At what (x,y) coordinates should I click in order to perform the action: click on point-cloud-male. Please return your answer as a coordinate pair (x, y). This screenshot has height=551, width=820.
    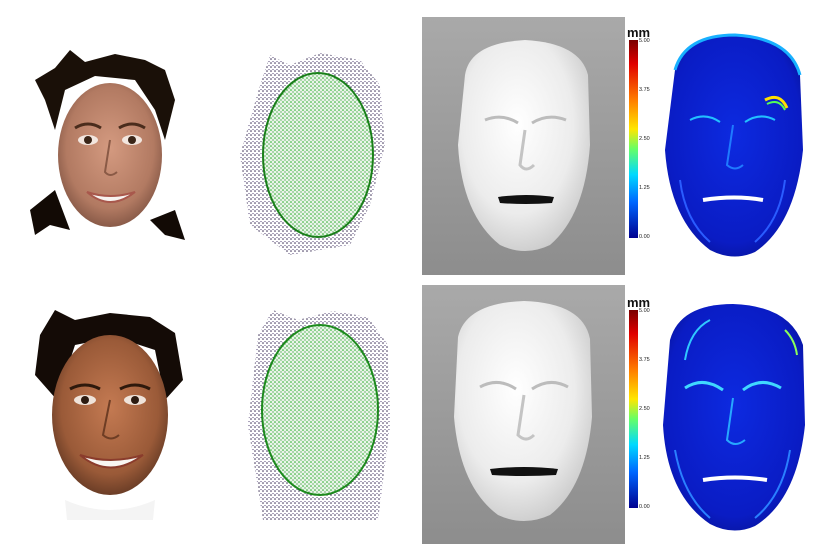
    Looking at the image, I should click on (319, 415).